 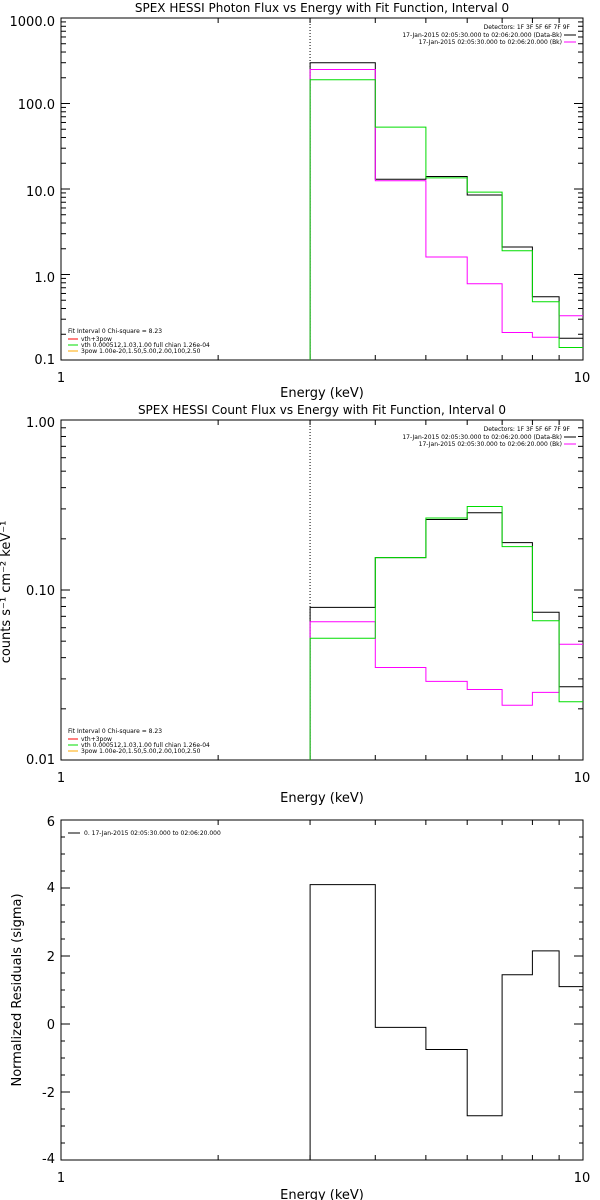 What do you see at coordinates (36, 105) in the screenshot?
I see `photon-flux-ytick-2: 100.0` at bounding box center [36, 105].